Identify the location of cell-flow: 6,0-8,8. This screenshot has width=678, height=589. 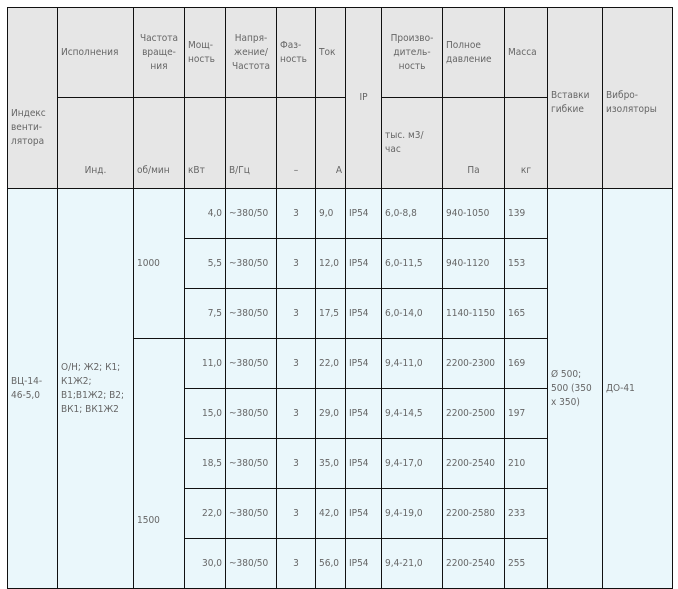
(412, 213).